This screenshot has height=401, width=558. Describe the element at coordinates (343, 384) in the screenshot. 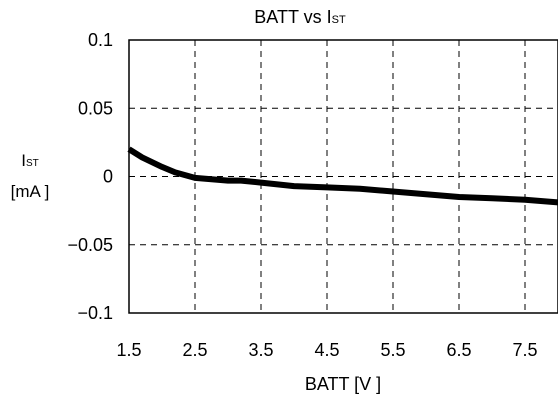

I see `x-axis-label: BATT [V ]` at that location.